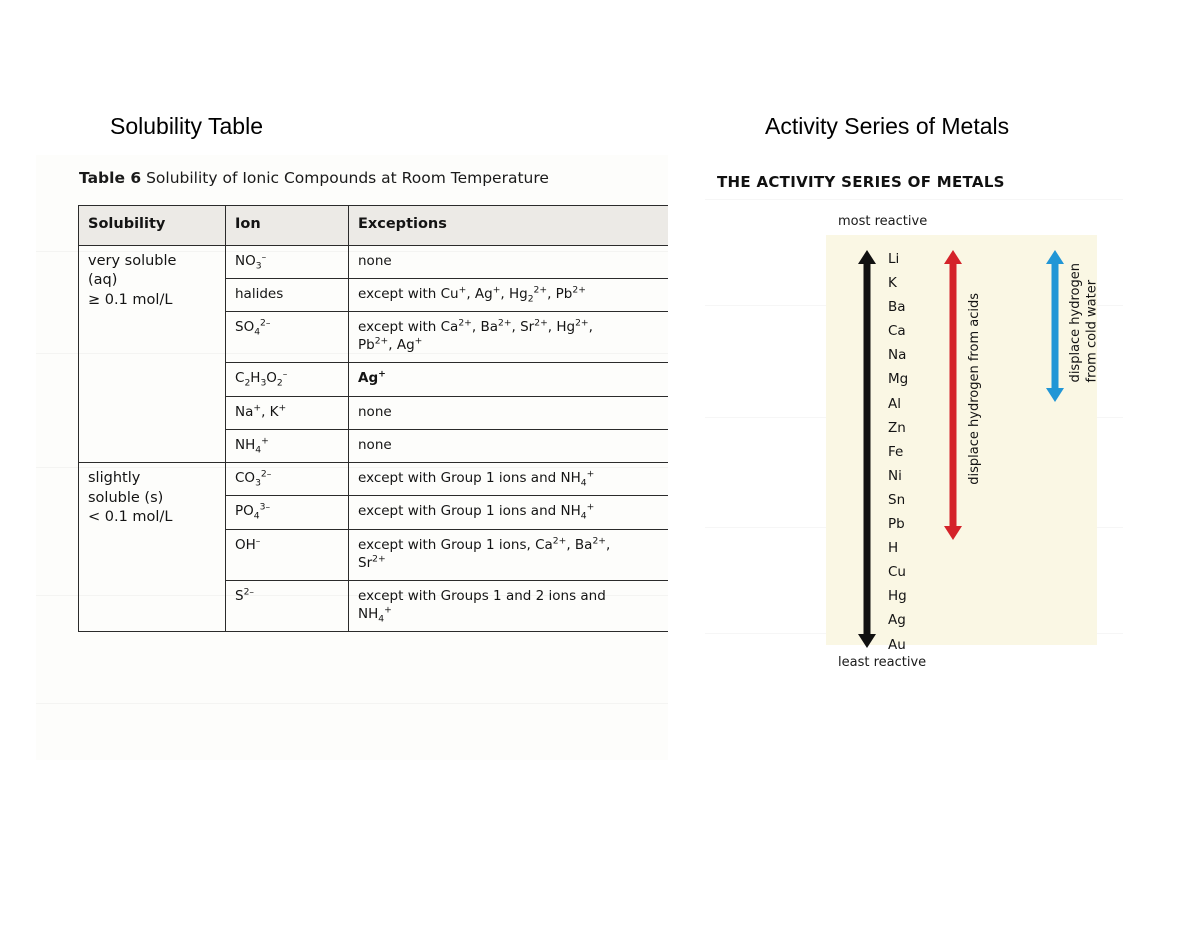 This screenshot has height=927, width=1200. I want to click on slightly-soluble-line2: soluble (s), so click(126, 497).